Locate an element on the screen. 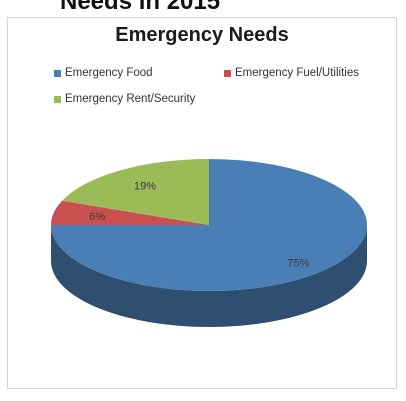  pie-slice-emergency-fuel-utilities is located at coordinates (130, 212).